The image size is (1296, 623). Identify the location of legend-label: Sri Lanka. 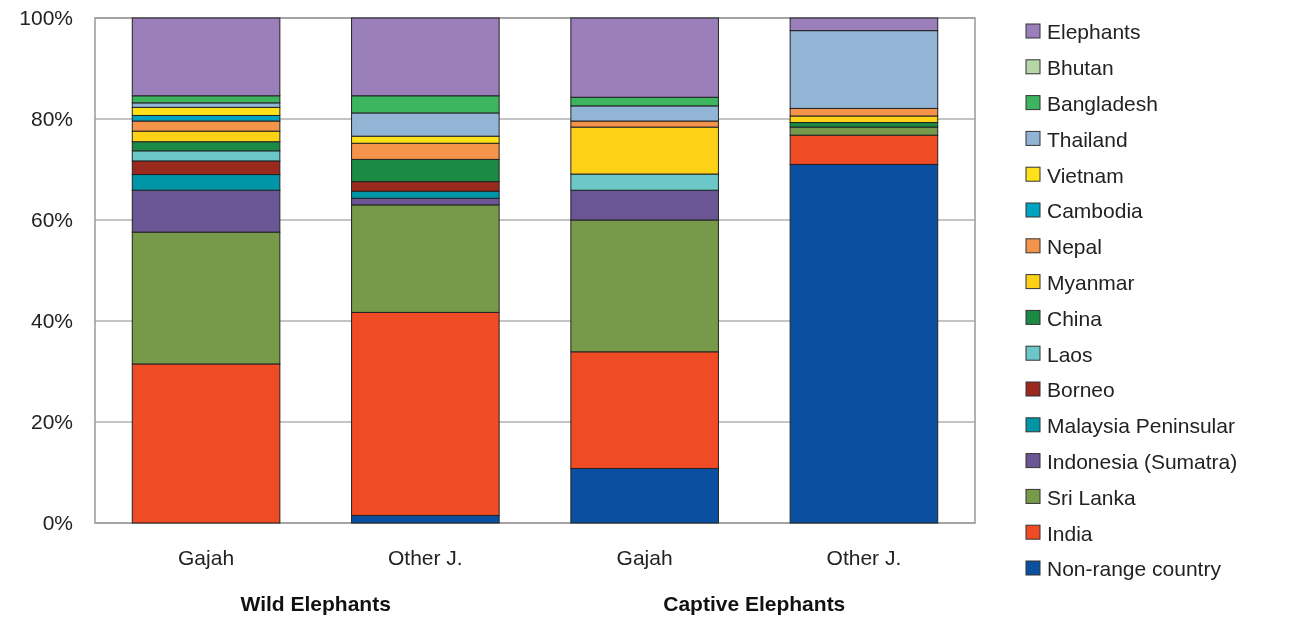
(1092, 497).